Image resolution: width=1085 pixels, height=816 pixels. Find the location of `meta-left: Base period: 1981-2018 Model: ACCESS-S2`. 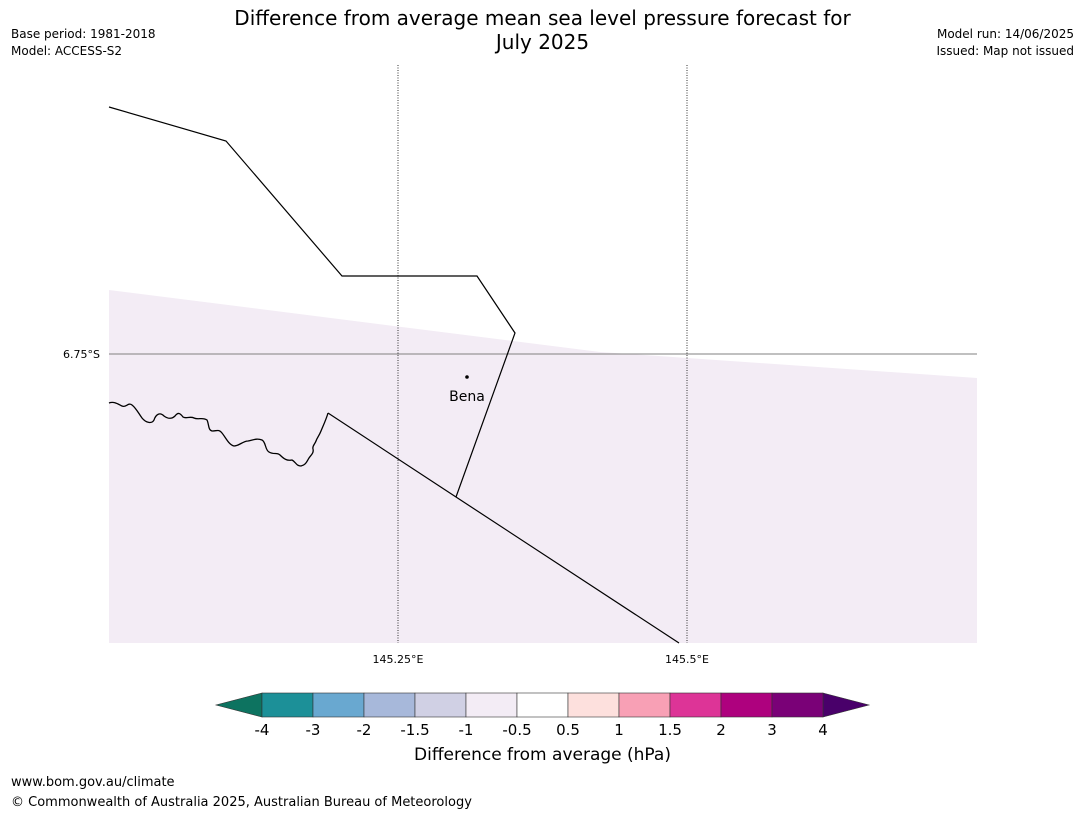

meta-left: Base period: 1981-2018 Model: ACCESS-S2 is located at coordinates (83, 43).